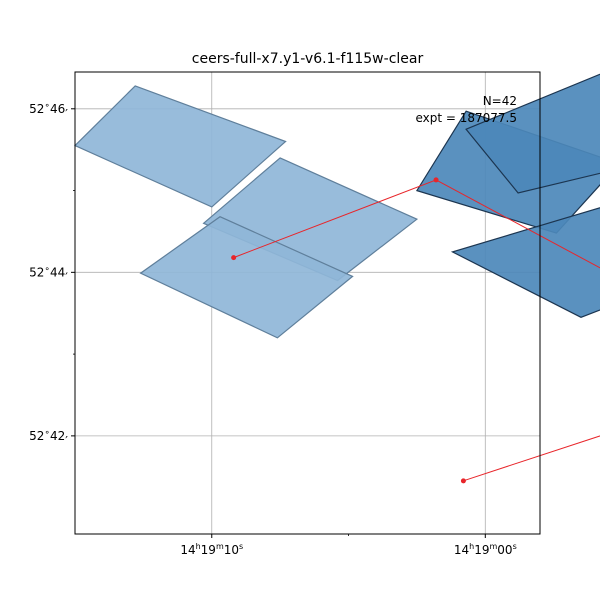 The height and width of the screenshot is (600, 600). Describe the element at coordinates (466, 118) in the screenshot. I see `annotation-text: expt = 187077.5` at that location.